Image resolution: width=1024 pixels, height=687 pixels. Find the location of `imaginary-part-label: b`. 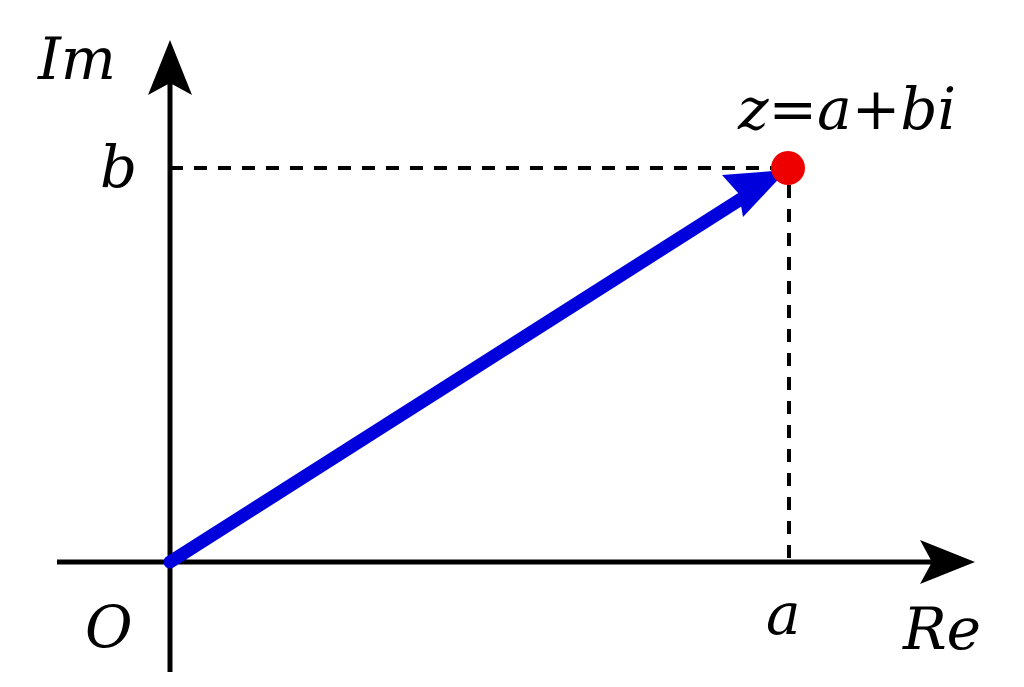

imaginary-part-label: b is located at coordinates (119, 167).